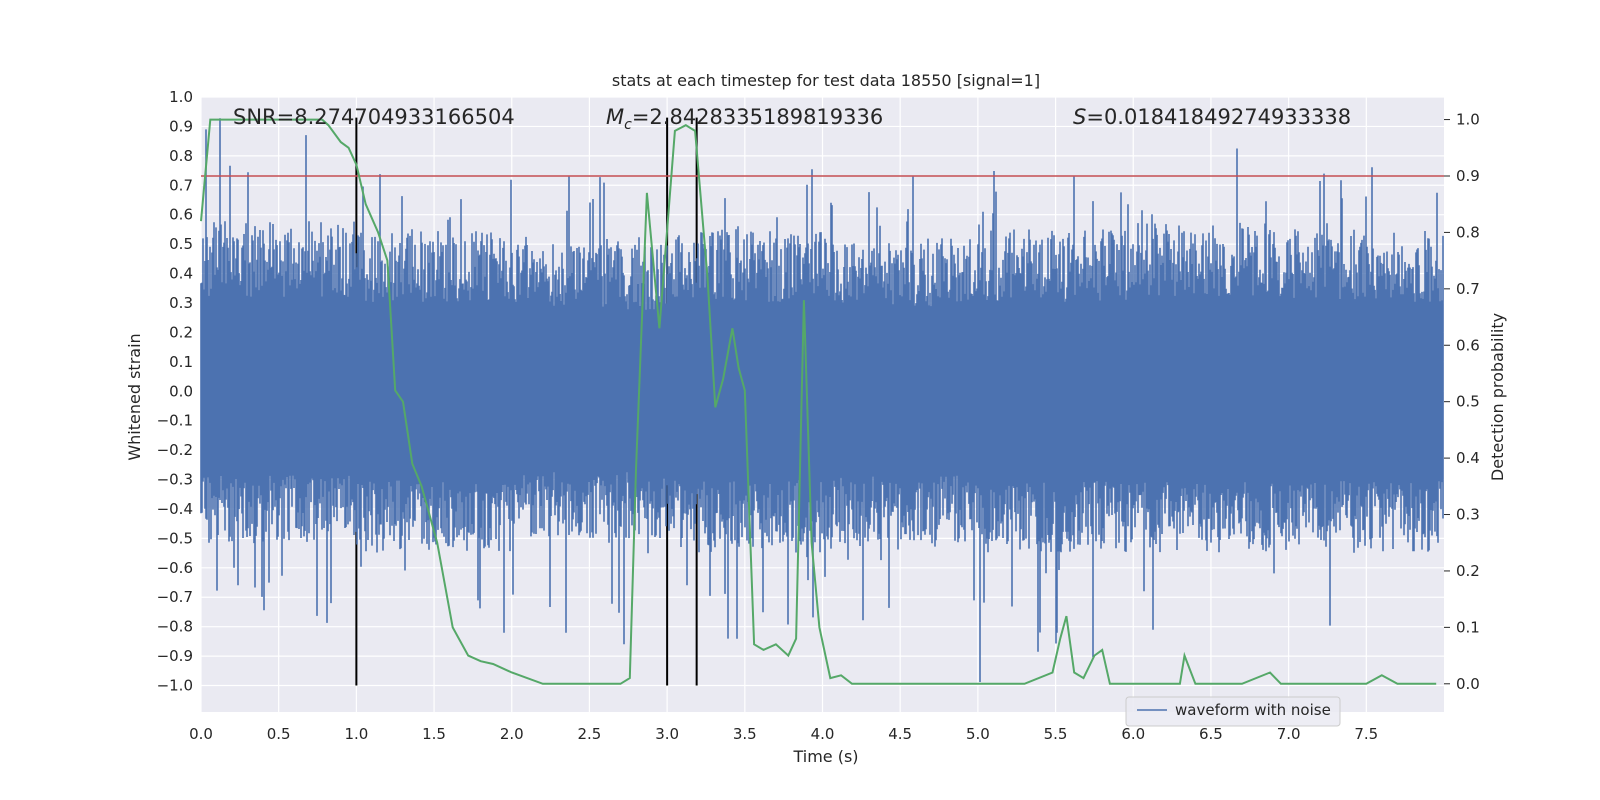 This screenshot has width=1600, height=800. What do you see at coordinates (1468, 515) in the screenshot?
I see `y-right-tick-label: 0.3` at bounding box center [1468, 515].